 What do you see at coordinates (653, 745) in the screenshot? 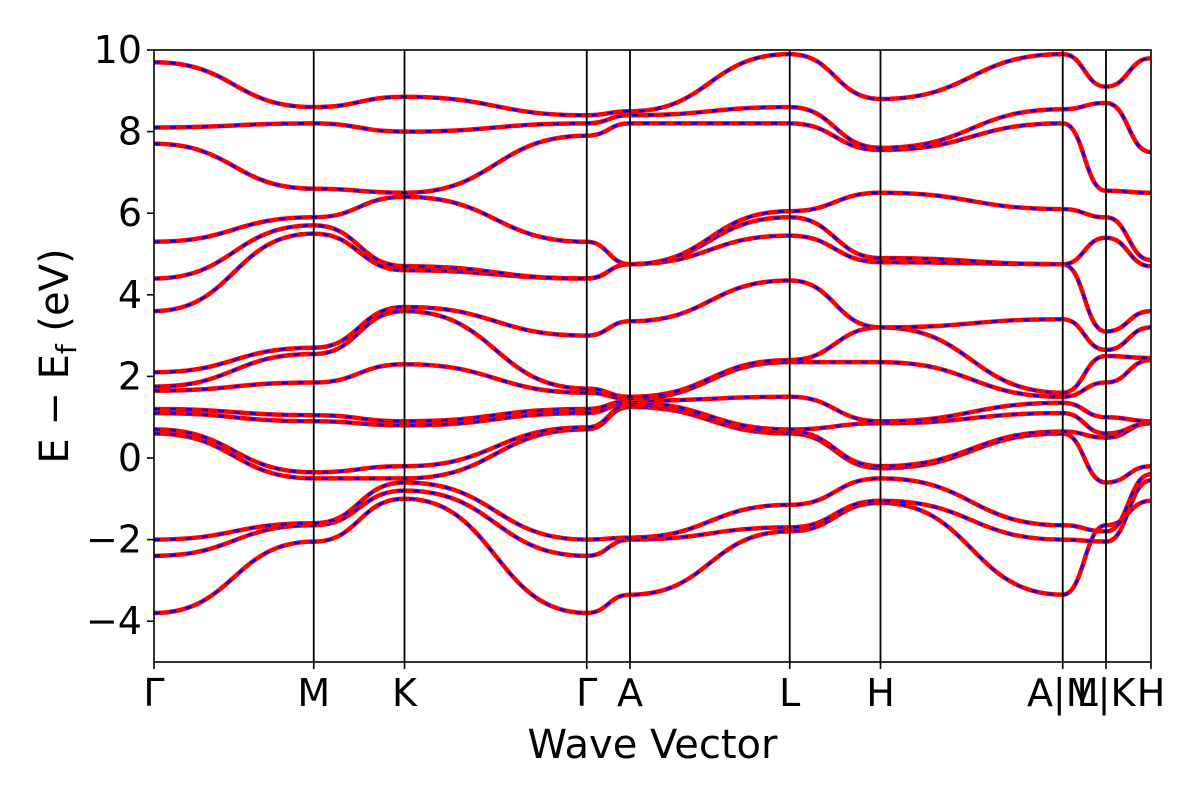
I see `x-axis-title: Wave Vector` at bounding box center [653, 745].